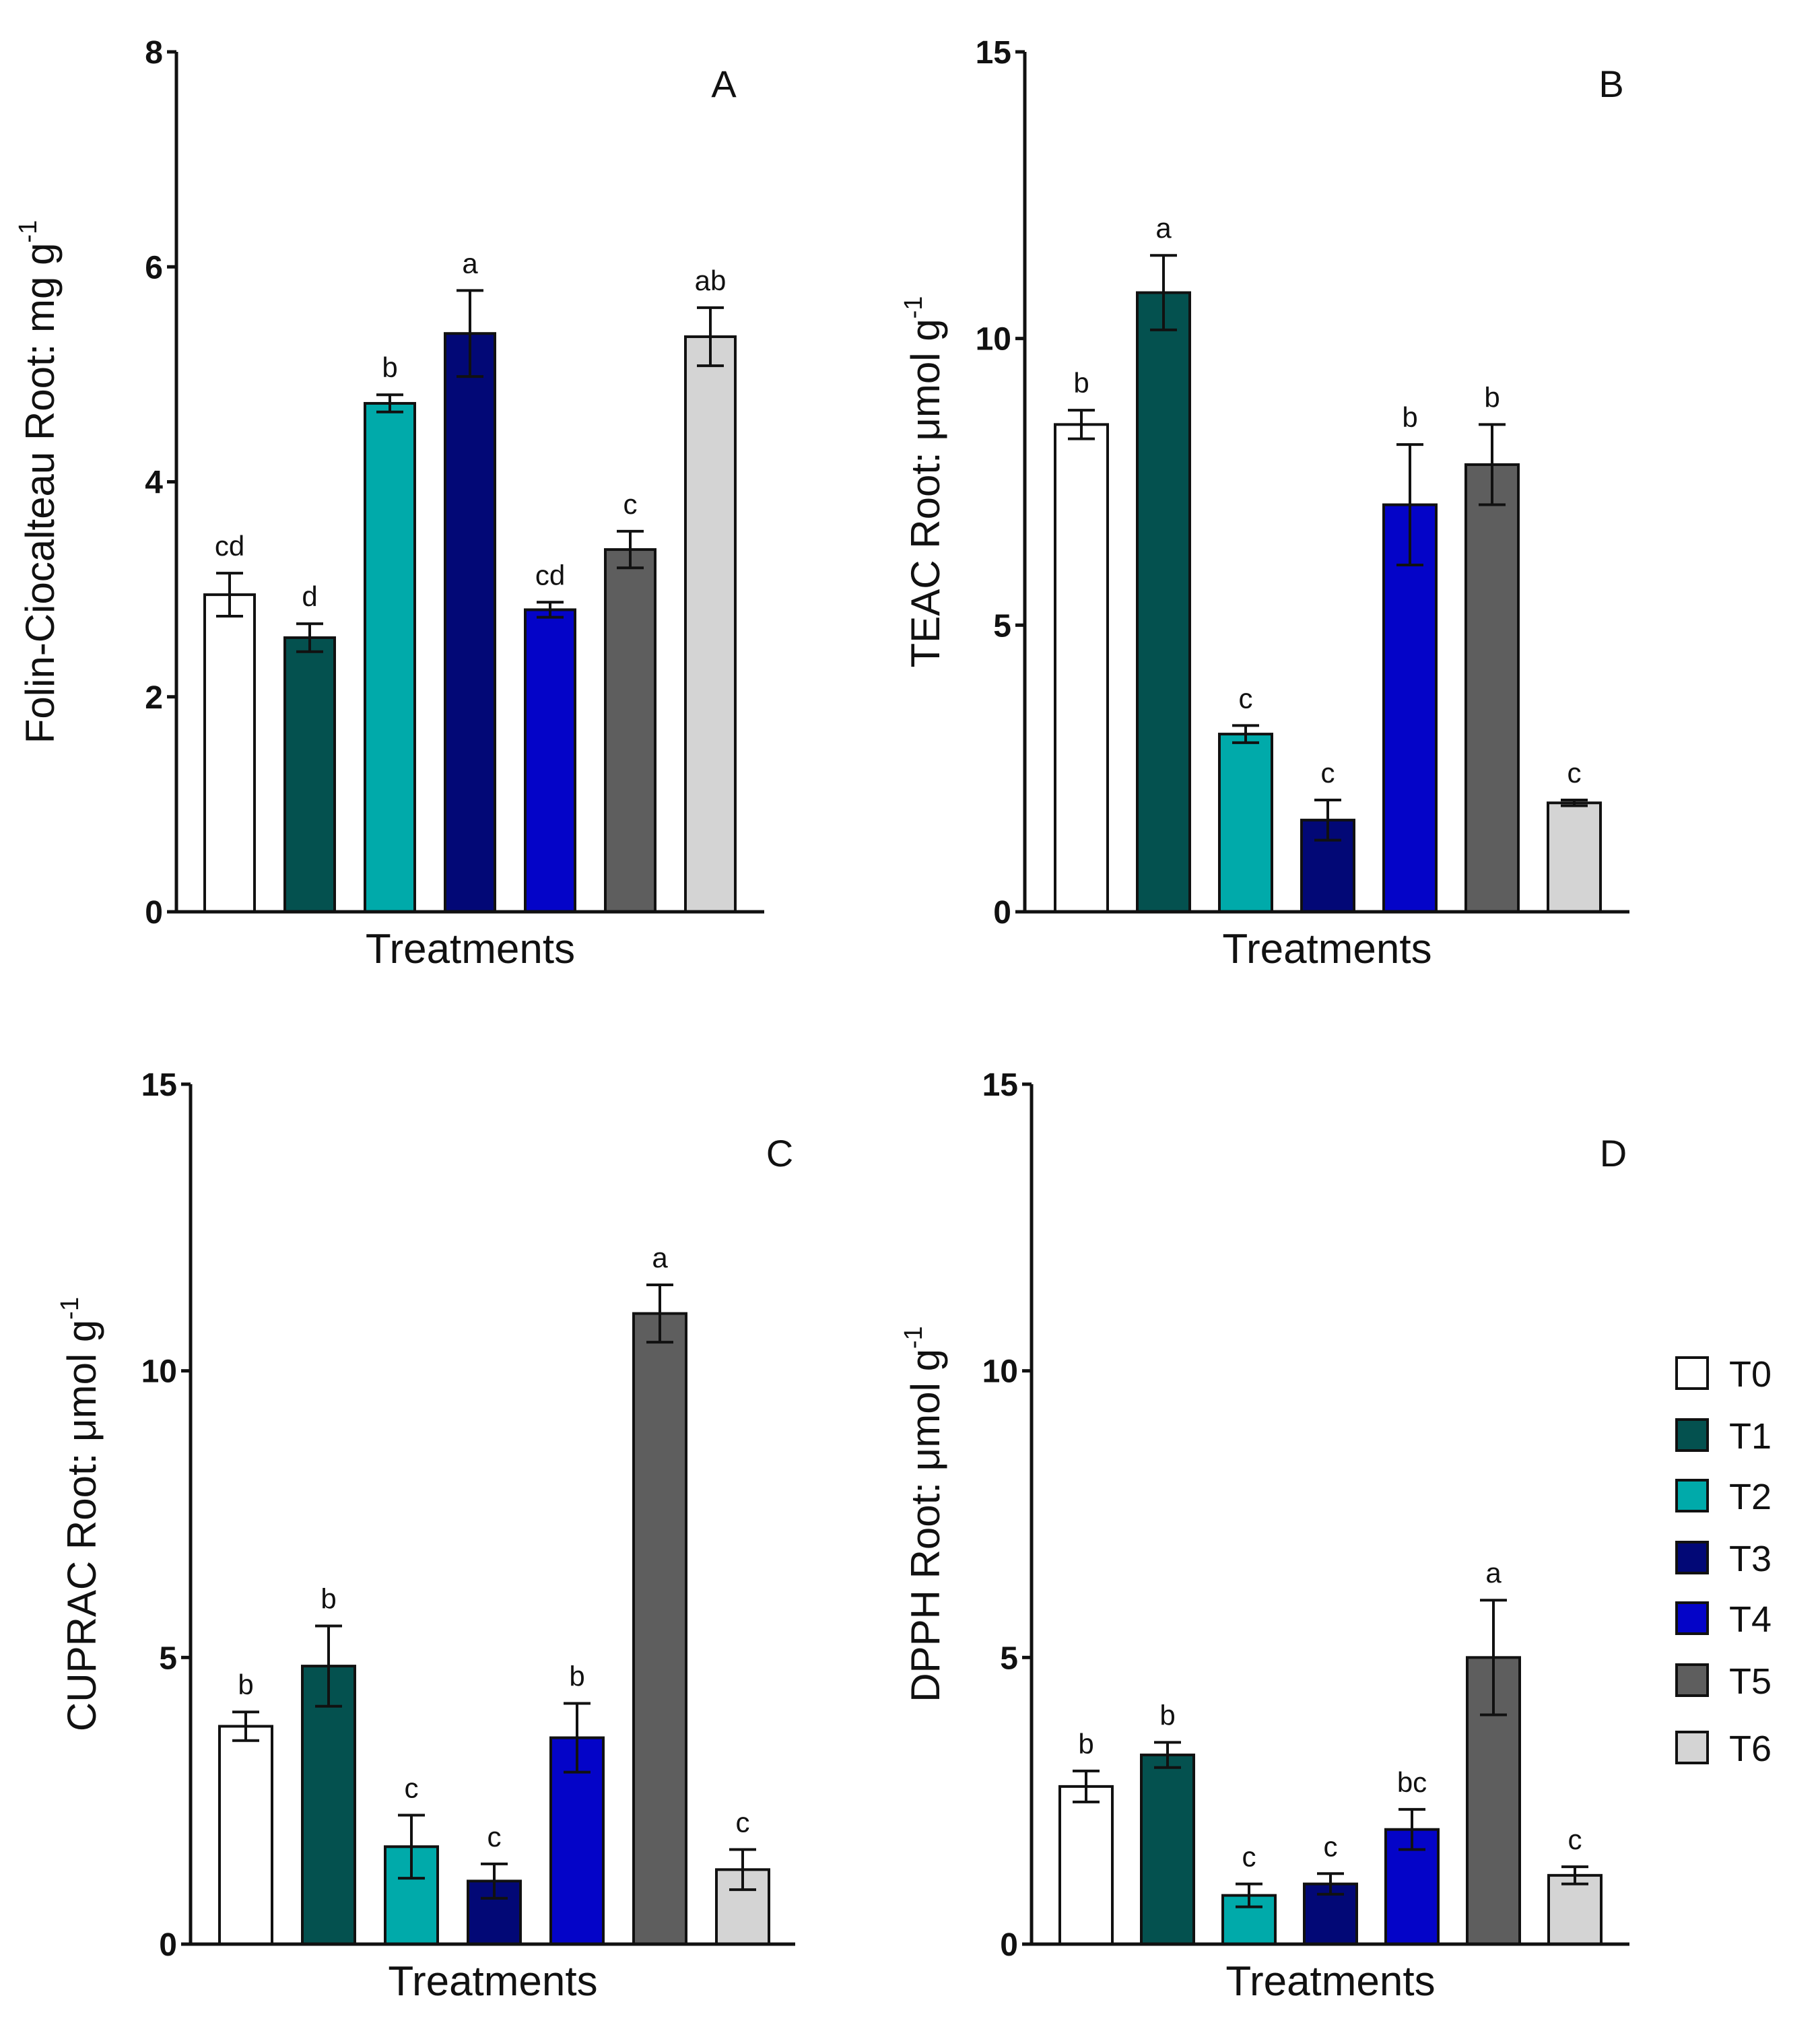  What do you see at coordinates (154, 53) in the screenshot?
I see `y-tick-label: 8` at bounding box center [154, 53].